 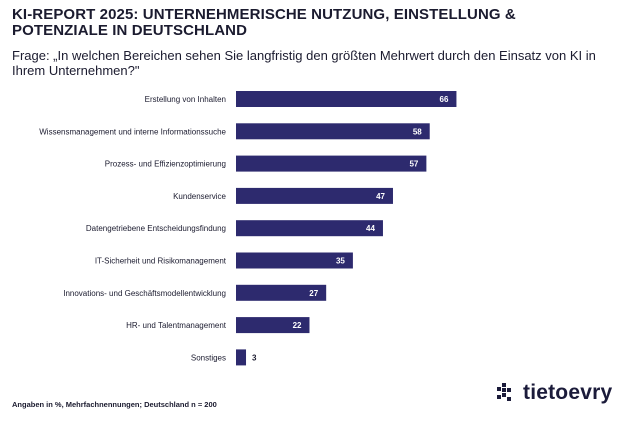 What do you see at coordinates (165, 164) in the screenshot?
I see `category-label: Prozess- und Effizienzoptimierung` at bounding box center [165, 164].